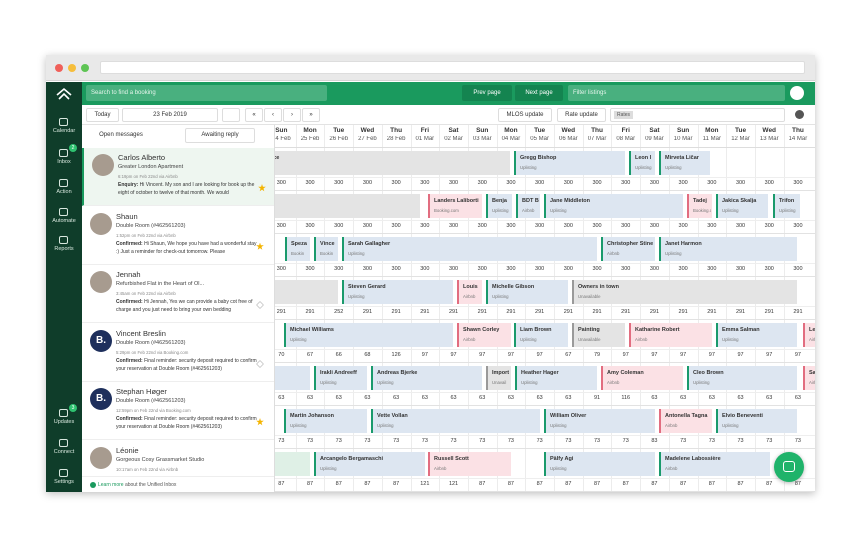 The height and width of the screenshot is (544, 860). I want to click on price: 252, so click(339, 312).